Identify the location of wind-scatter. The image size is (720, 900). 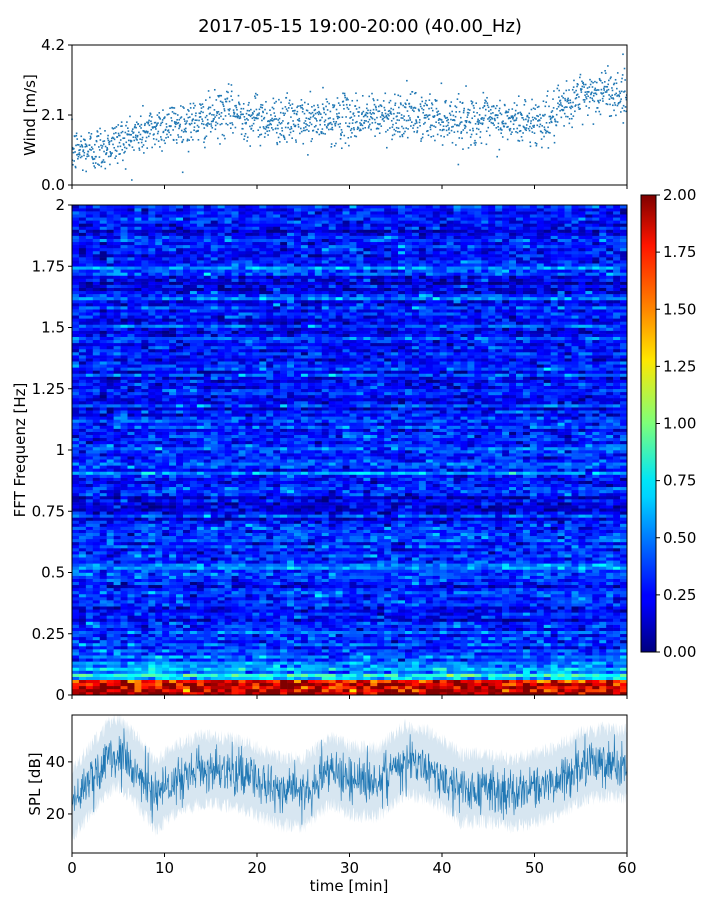
(349, 117).